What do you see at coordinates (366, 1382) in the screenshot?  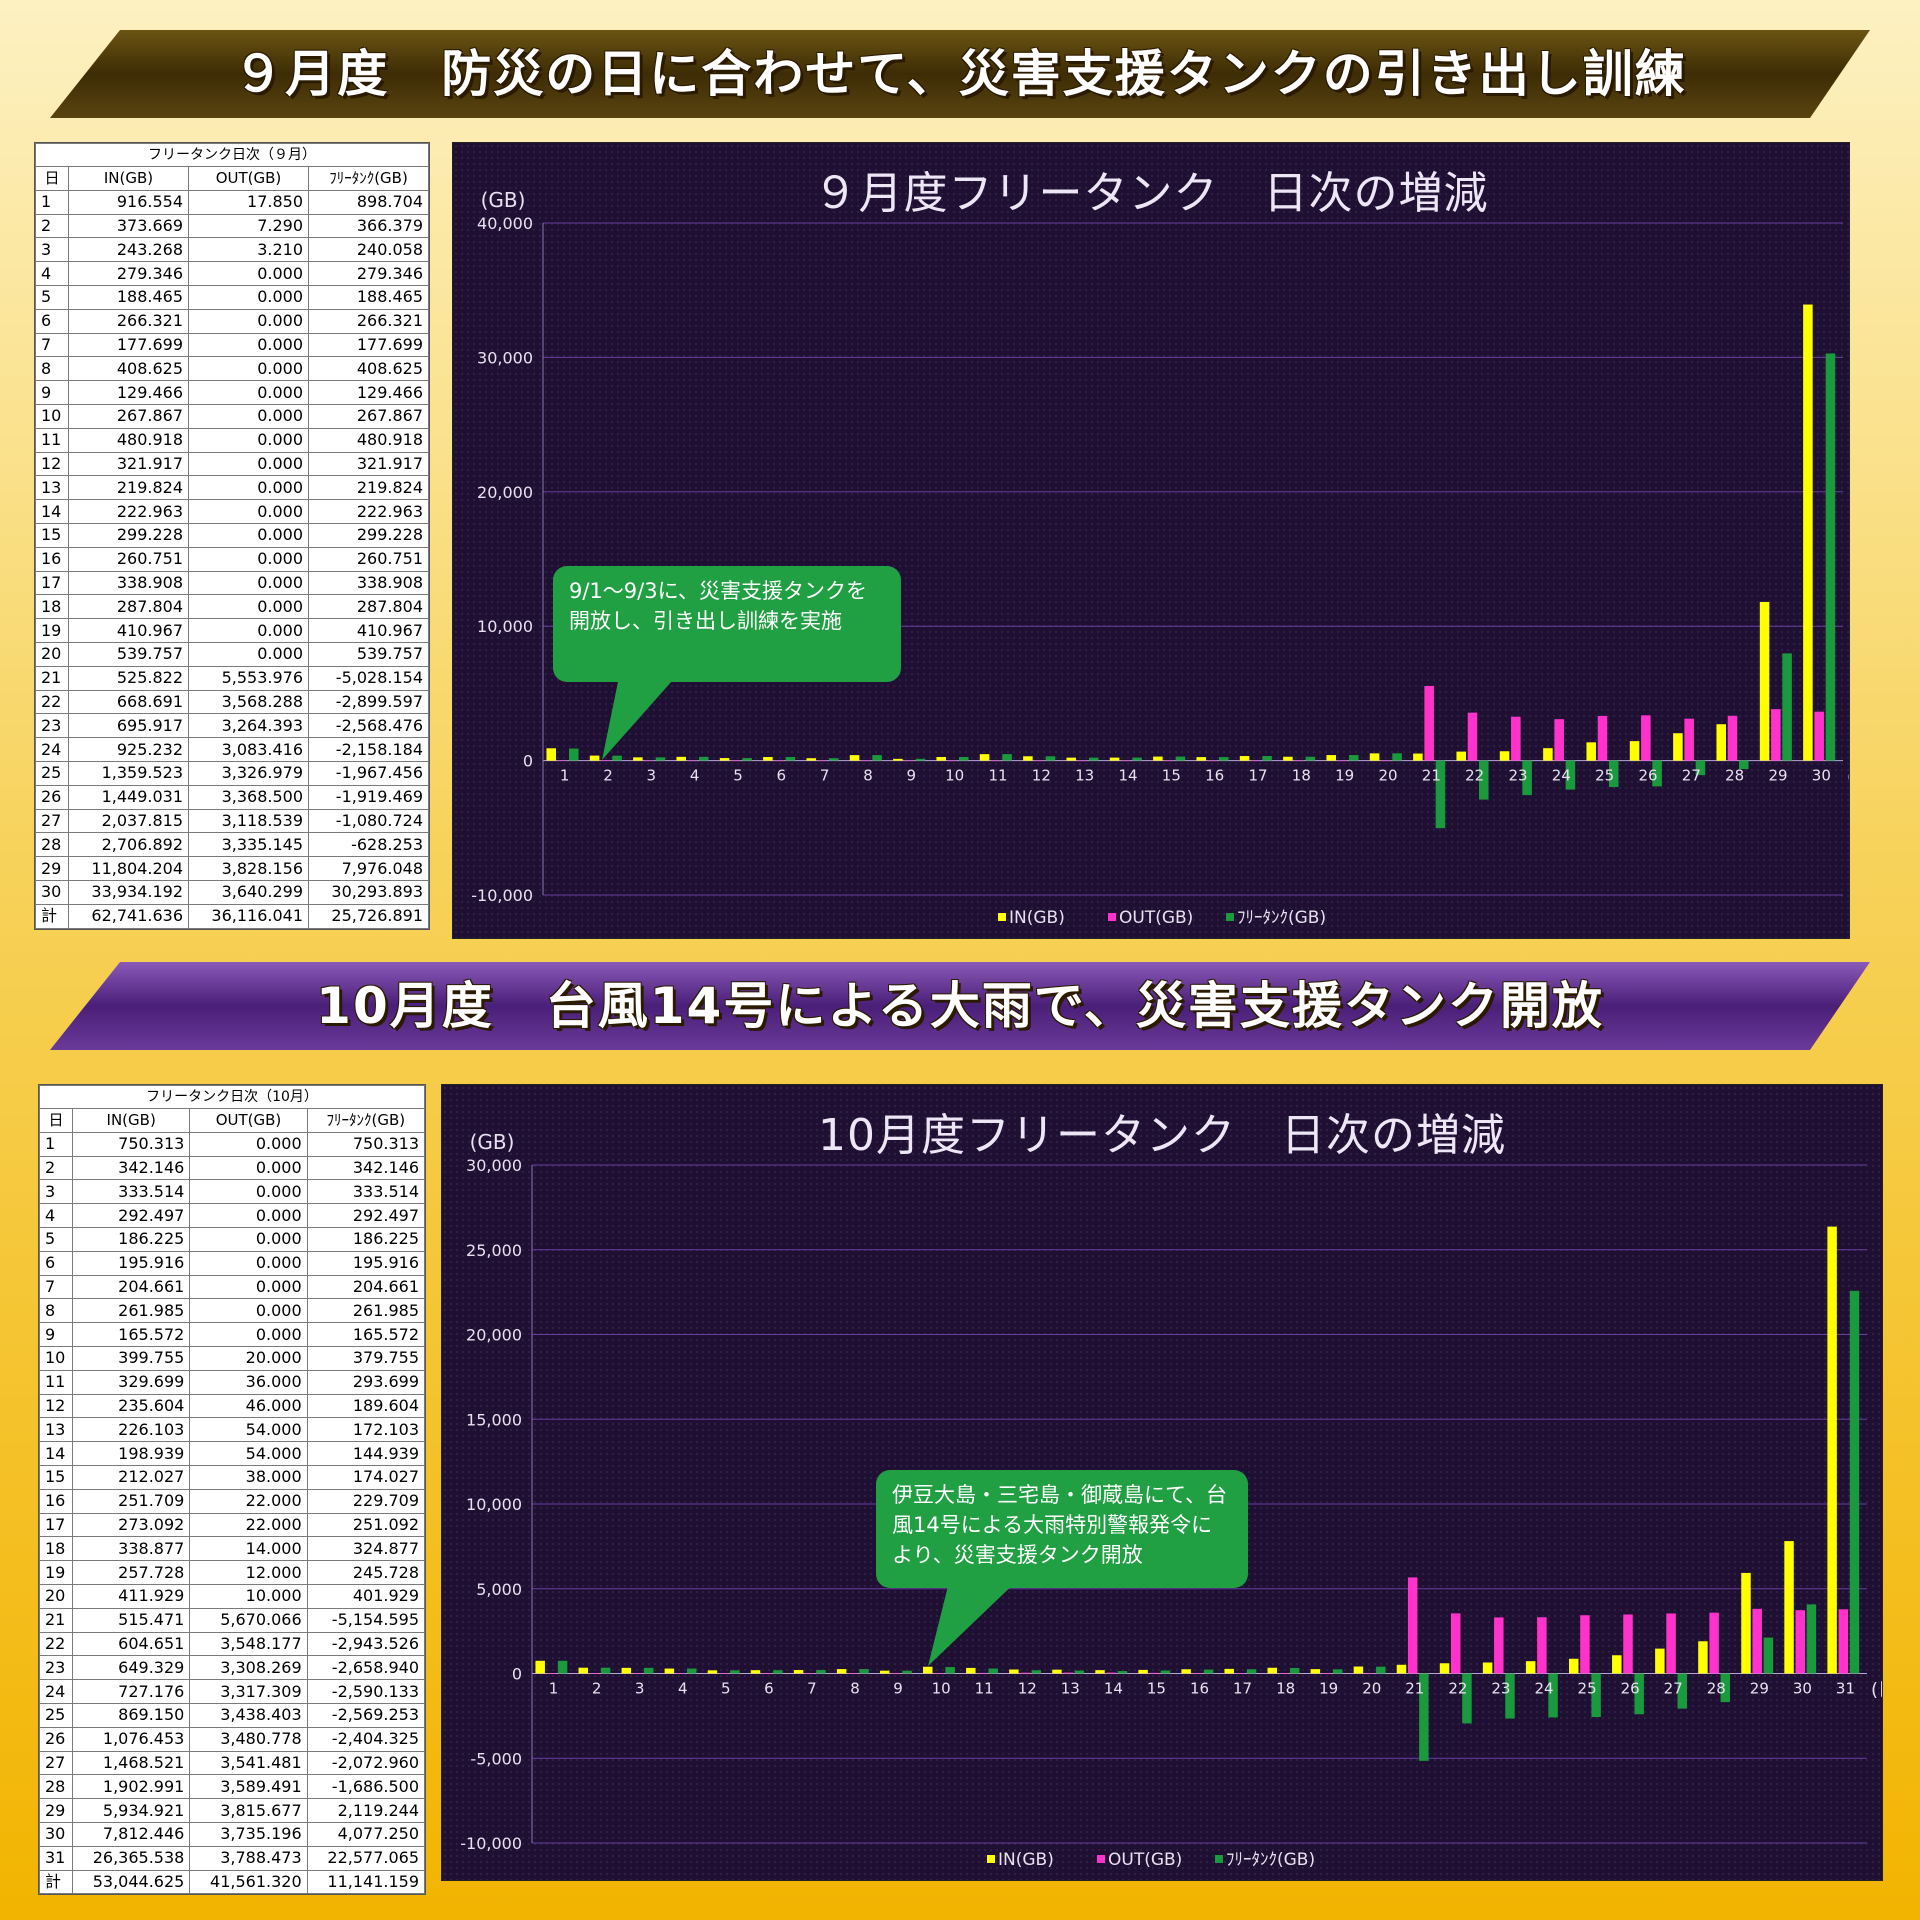 I see `table-cell: 293.699` at bounding box center [366, 1382].